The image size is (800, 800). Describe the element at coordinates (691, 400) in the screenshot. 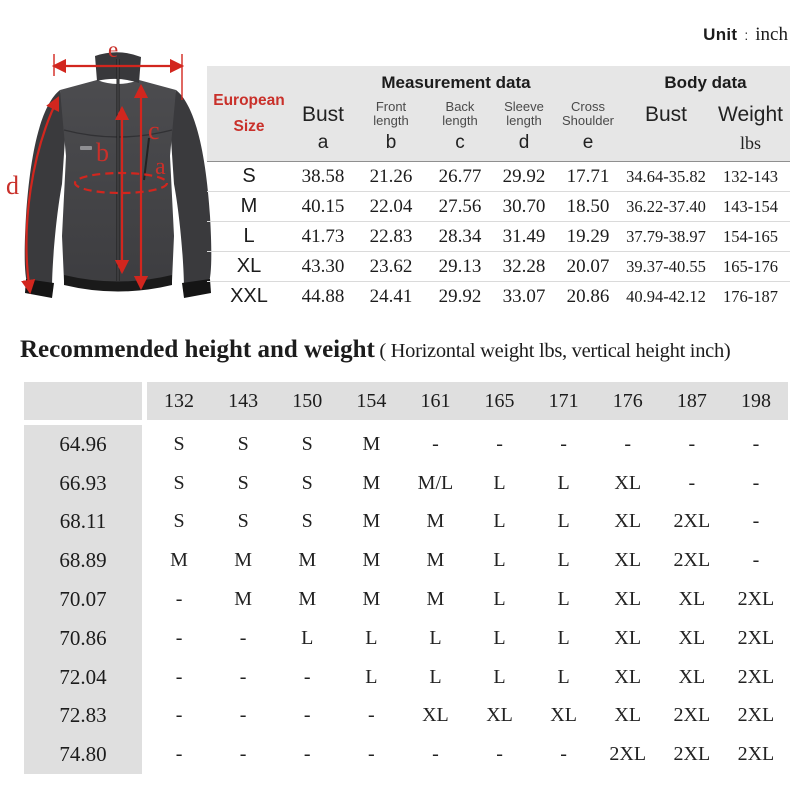

I see `weight-header-cell: 187` at that location.